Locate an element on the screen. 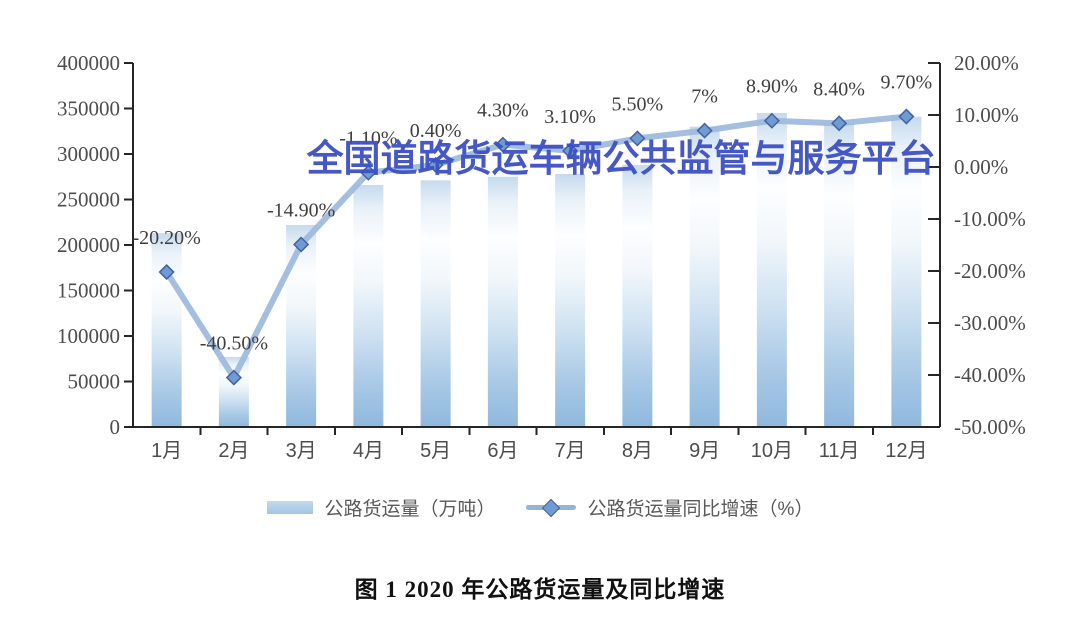 This screenshot has height=625, width=1080. point-label-month-12: 9.70% is located at coordinates (907, 83).